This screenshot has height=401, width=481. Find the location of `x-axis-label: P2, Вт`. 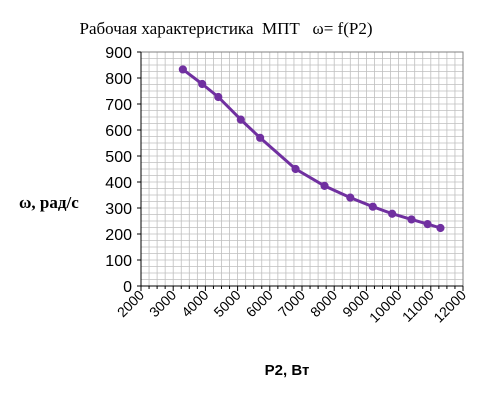

x-axis-label: P2, Вт is located at coordinates (287, 370).